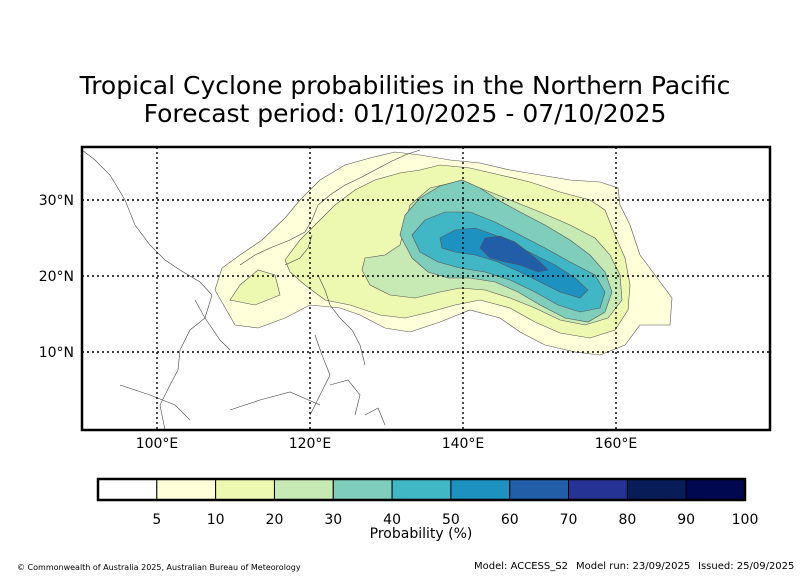 The image size is (810, 576). Describe the element at coordinates (56, 277) in the screenshot. I see `lat-label-20: 20°N` at that location.